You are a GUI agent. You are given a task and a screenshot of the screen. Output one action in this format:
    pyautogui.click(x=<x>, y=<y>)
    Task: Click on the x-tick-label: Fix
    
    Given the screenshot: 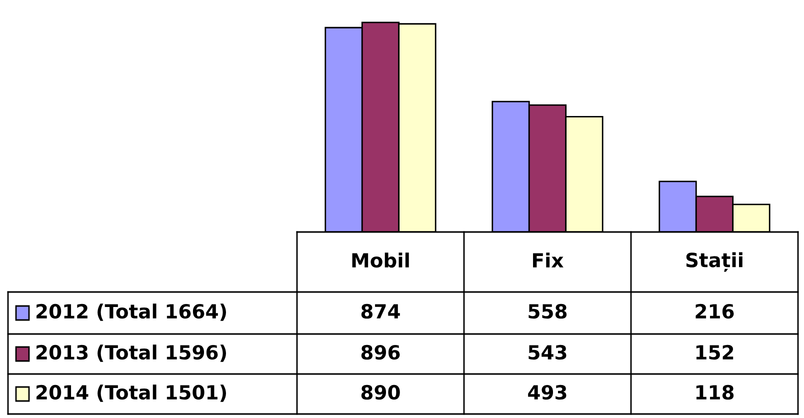 What is the action you would take?
    pyautogui.click(x=548, y=260)
    